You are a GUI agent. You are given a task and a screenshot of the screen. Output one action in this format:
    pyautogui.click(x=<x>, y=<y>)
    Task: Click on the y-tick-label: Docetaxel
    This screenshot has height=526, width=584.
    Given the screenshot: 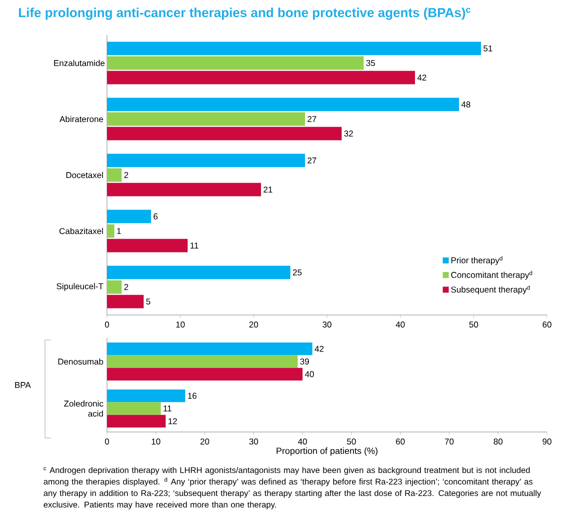 What is the action you would take?
    pyautogui.click(x=84, y=175)
    